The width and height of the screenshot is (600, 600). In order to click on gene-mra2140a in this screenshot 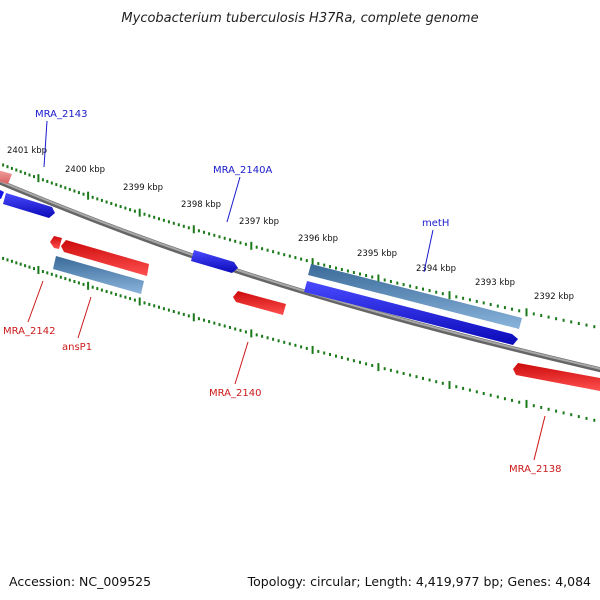, I will do `click(214, 261)`.